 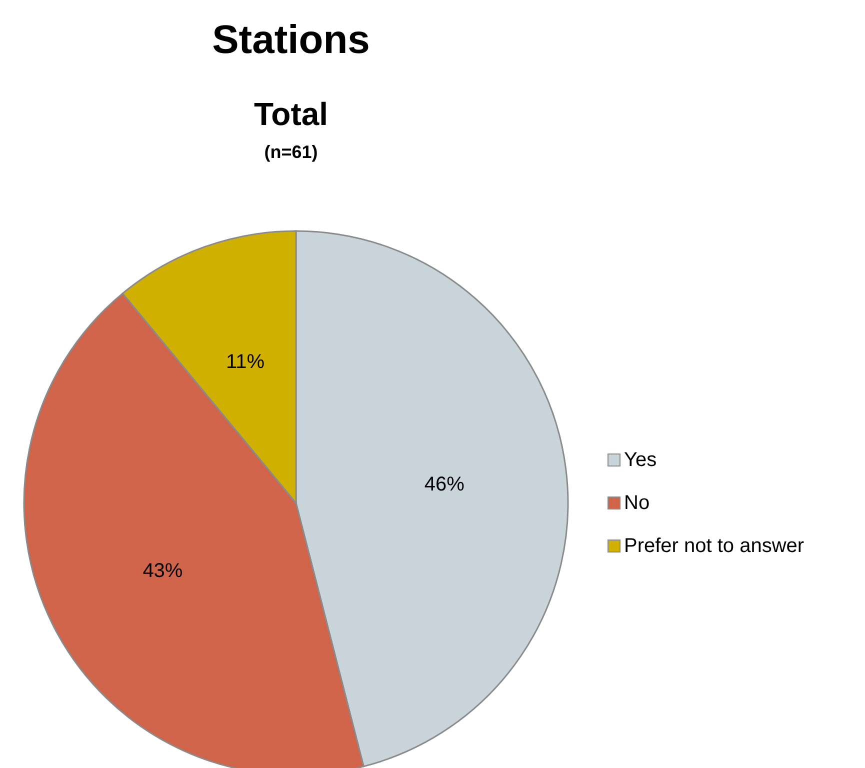 What do you see at coordinates (291, 152) in the screenshot?
I see `text: (n=61)` at bounding box center [291, 152].